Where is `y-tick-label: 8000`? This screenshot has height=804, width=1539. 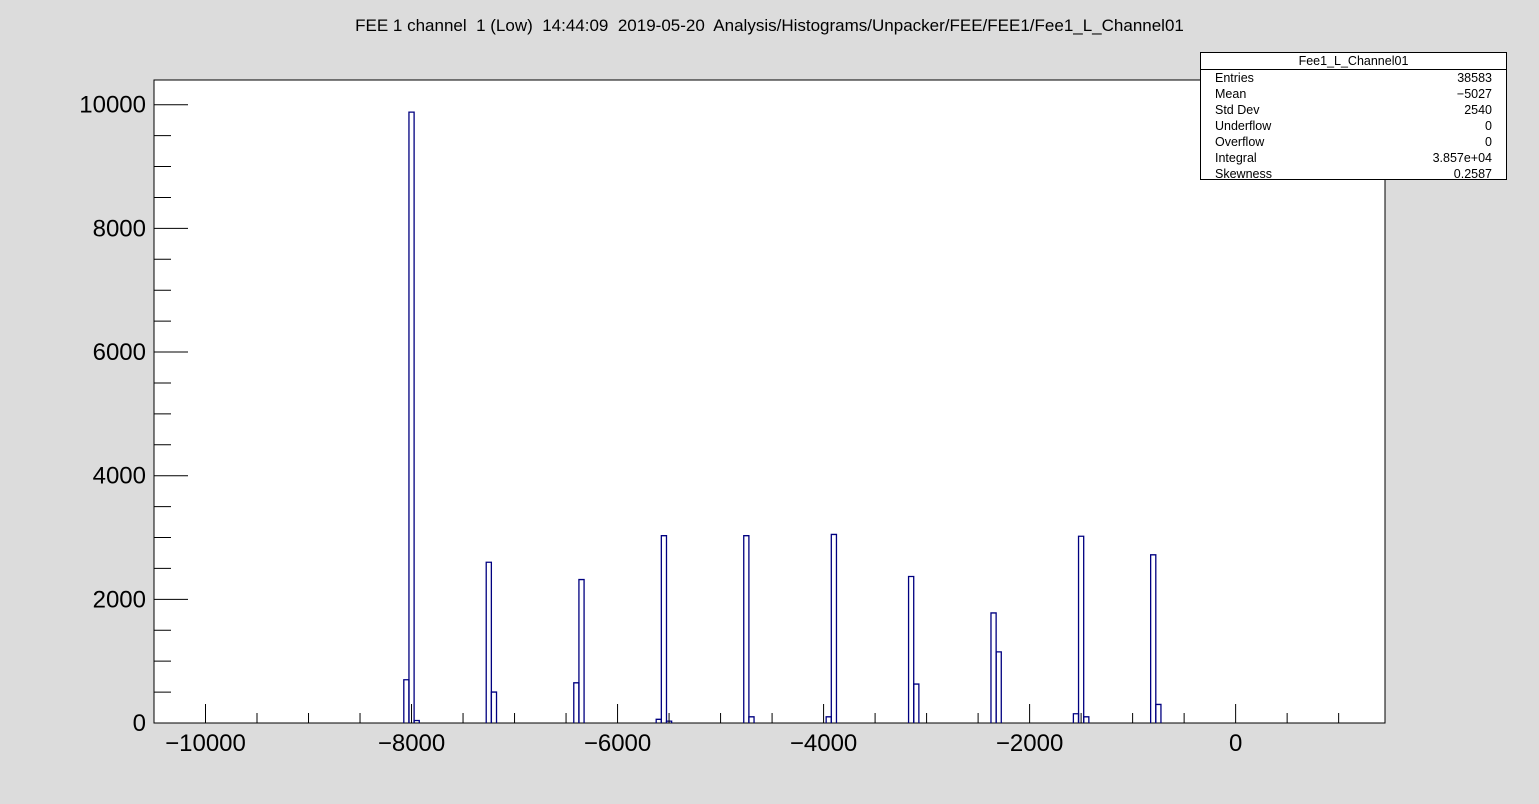 y-tick-label: 8000 is located at coordinates (119, 228).